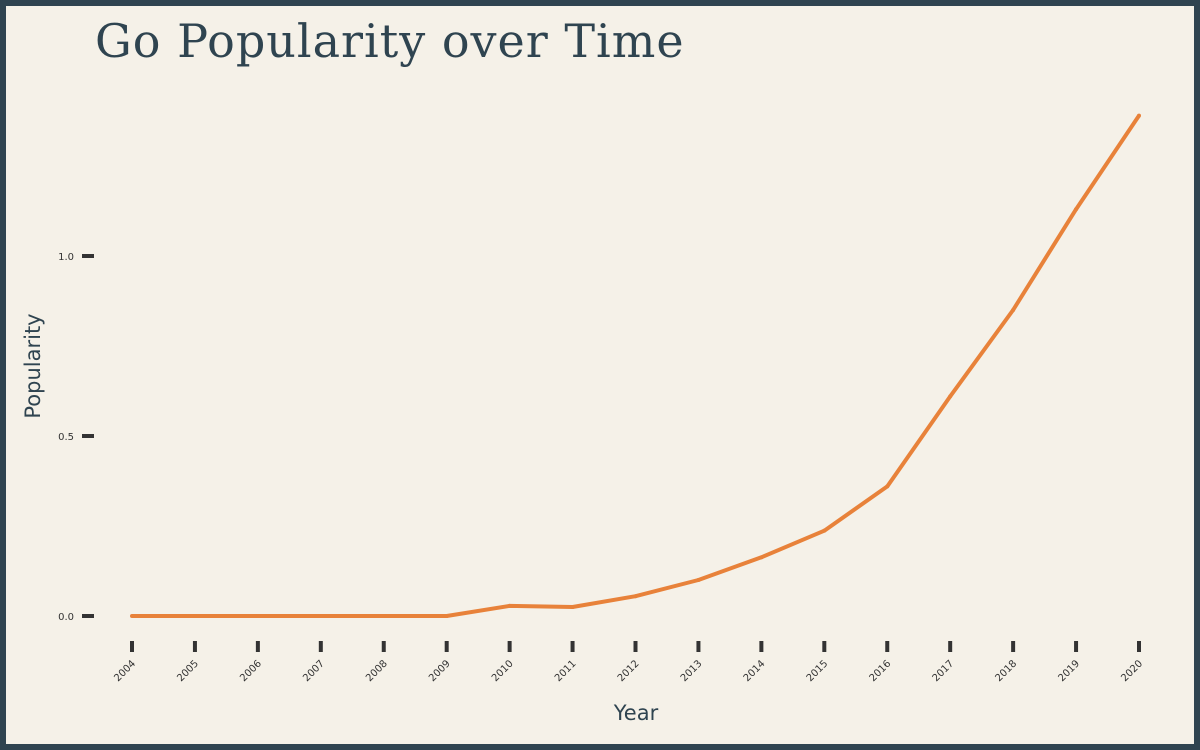 The image size is (1200, 750). What do you see at coordinates (566, 671) in the screenshot?
I see `x-tick-label: 2011` at bounding box center [566, 671].